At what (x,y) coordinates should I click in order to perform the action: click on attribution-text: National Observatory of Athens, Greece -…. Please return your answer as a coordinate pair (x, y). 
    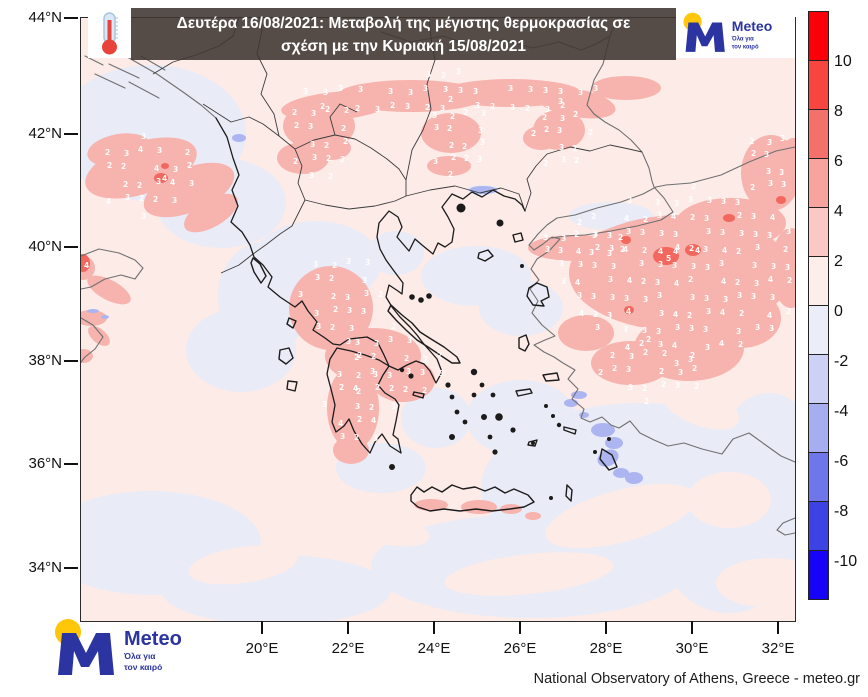
    Looking at the image, I should click on (696, 679).